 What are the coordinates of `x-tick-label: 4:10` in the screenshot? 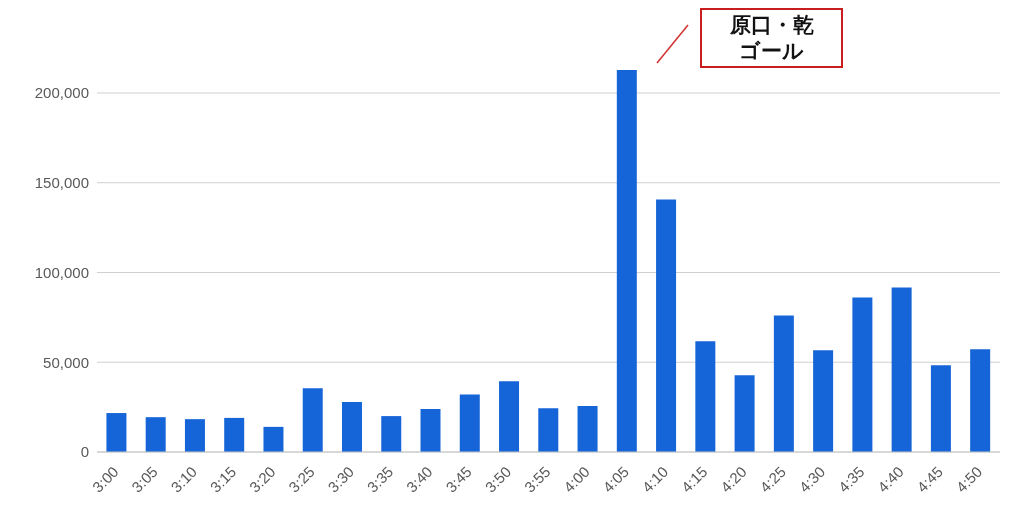 It's located at (655, 479).